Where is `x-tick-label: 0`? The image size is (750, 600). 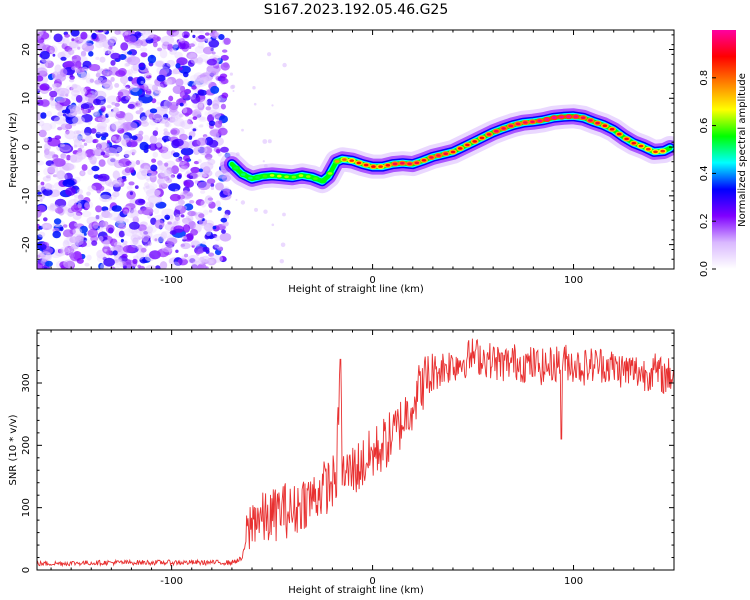 x-tick-label: 0 is located at coordinates (372, 581).